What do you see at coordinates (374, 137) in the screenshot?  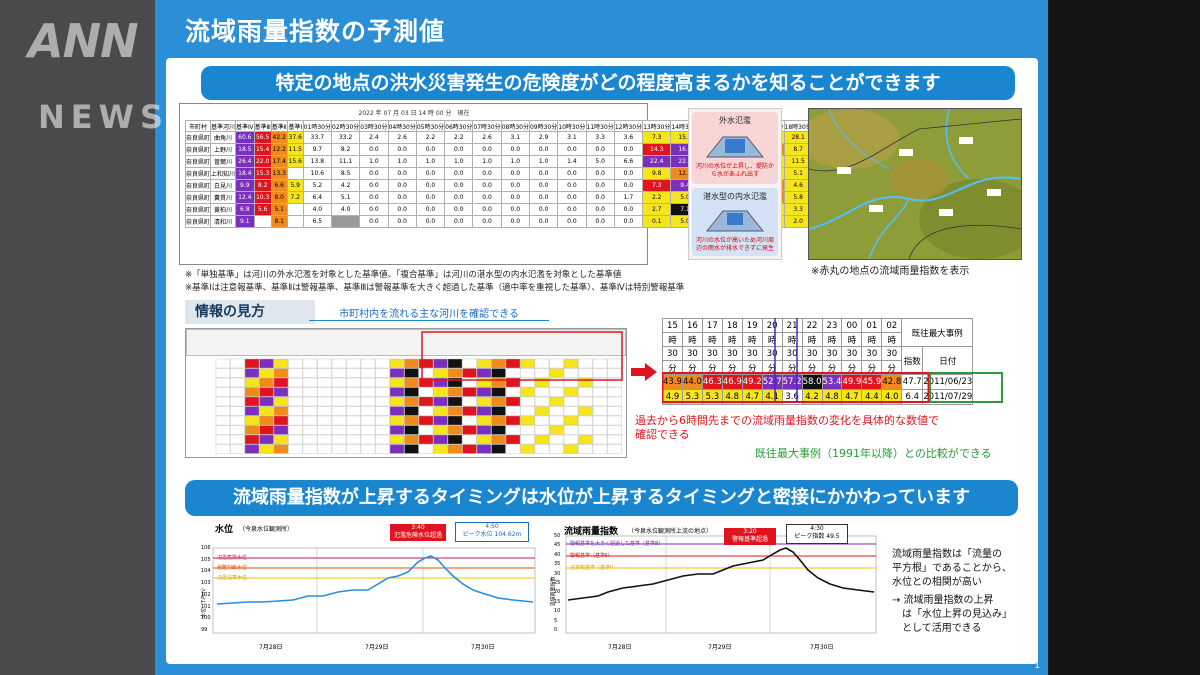 I see `table1-value-cell: 2.4` at bounding box center [374, 137].